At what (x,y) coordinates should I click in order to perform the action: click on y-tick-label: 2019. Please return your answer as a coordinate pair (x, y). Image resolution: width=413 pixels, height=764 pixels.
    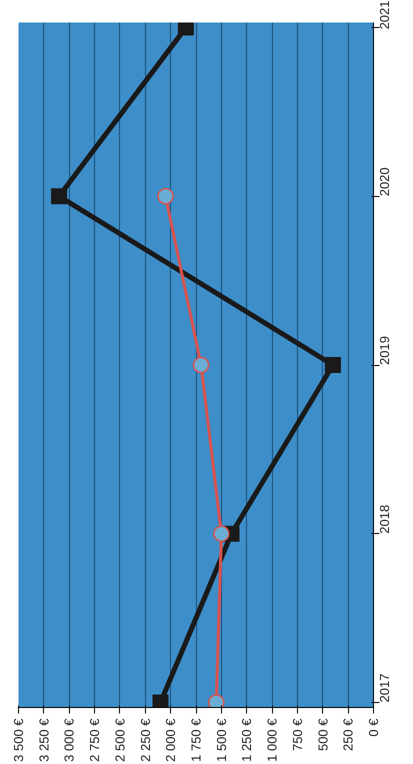
    Looking at the image, I should click on (384, 350).